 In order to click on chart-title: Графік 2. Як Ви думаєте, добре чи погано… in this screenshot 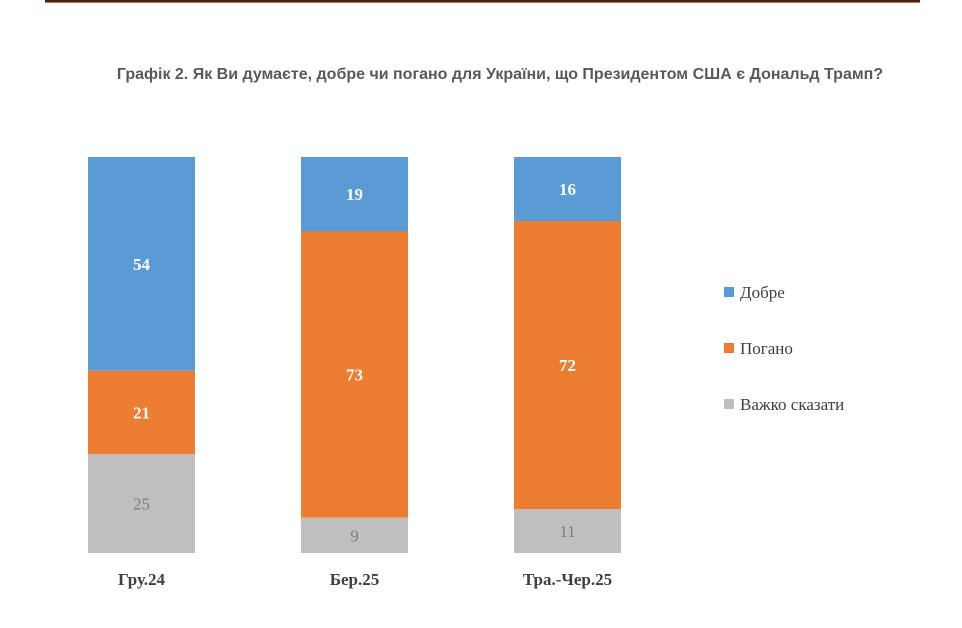, I will do `click(500, 74)`.